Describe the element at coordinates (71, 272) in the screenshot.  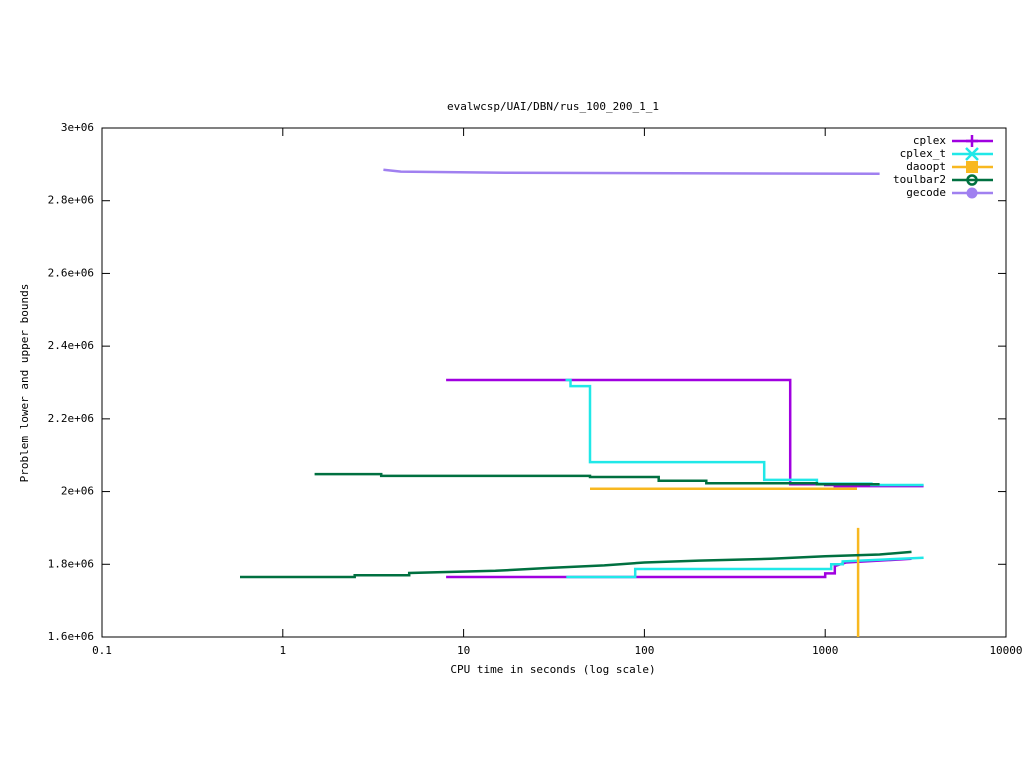
I see `y-tick-label: 2.6e+06` at that location.